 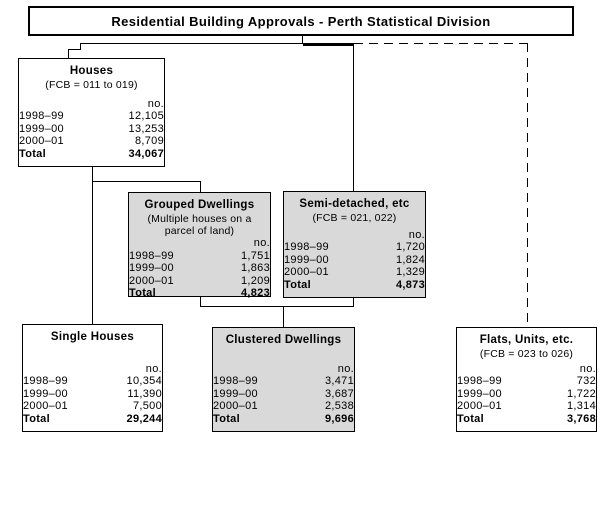 I want to click on box-title: Flats, Units, etc., so click(x=526, y=340).